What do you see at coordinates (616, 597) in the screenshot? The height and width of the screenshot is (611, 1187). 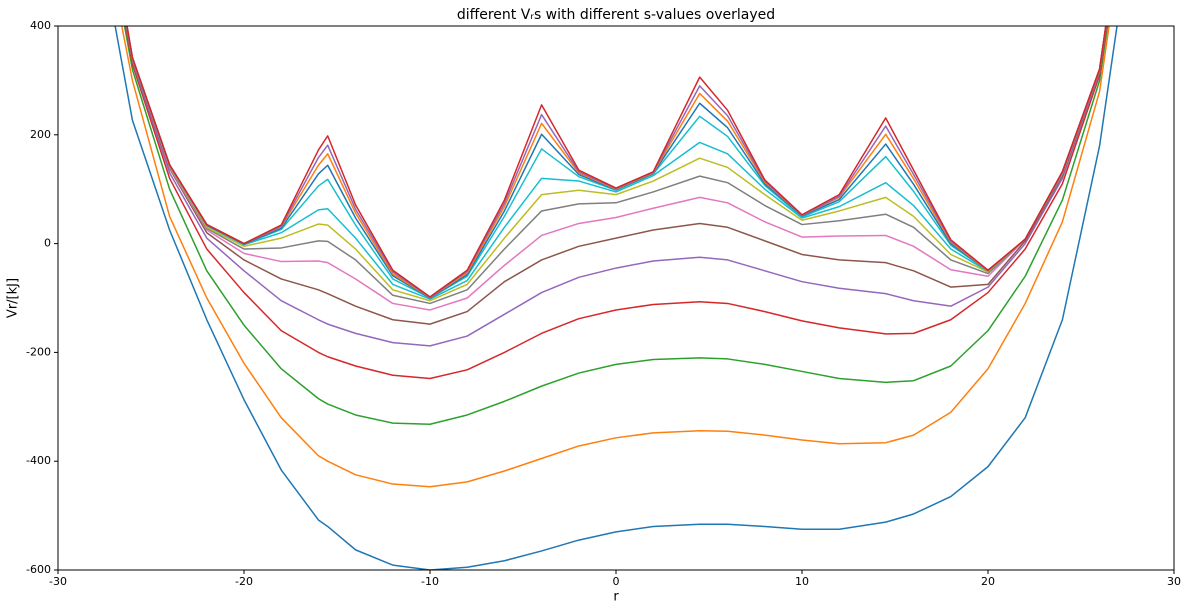 I see `x-axis-label: r` at bounding box center [616, 597].